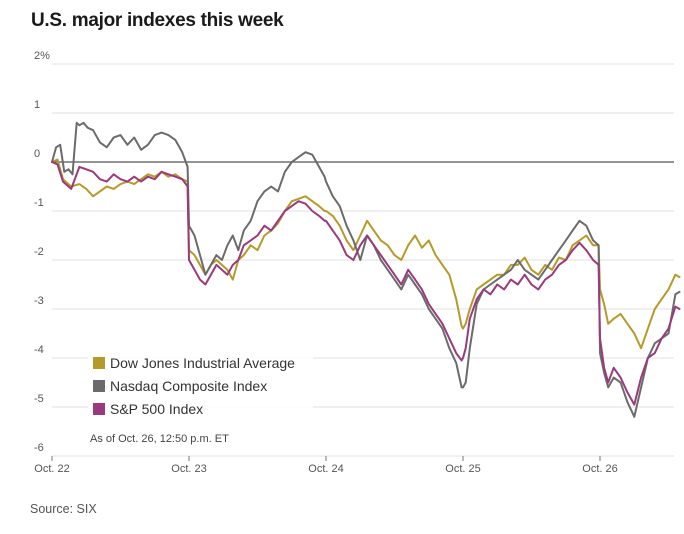  What do you see at coordinates (156, 409) in the screenshot?
I see `legend-label-sp500: S&P 500 Index` at bounding box center [156, 409].